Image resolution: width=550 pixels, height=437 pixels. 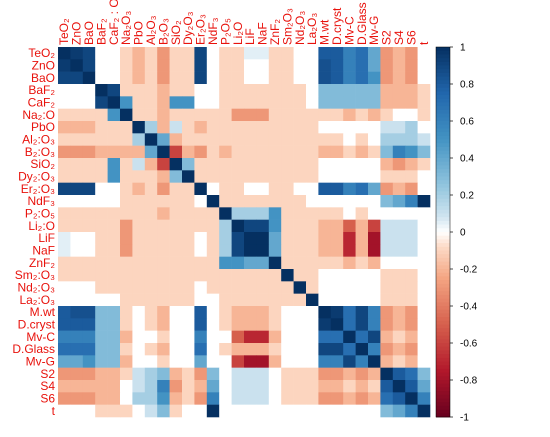 I want to click on color-legend: 1 0.8 0.6 0.4 0.2 0 -0.2 -0.4 -0.6 -0.8 -1, so click(x=456, y=233).